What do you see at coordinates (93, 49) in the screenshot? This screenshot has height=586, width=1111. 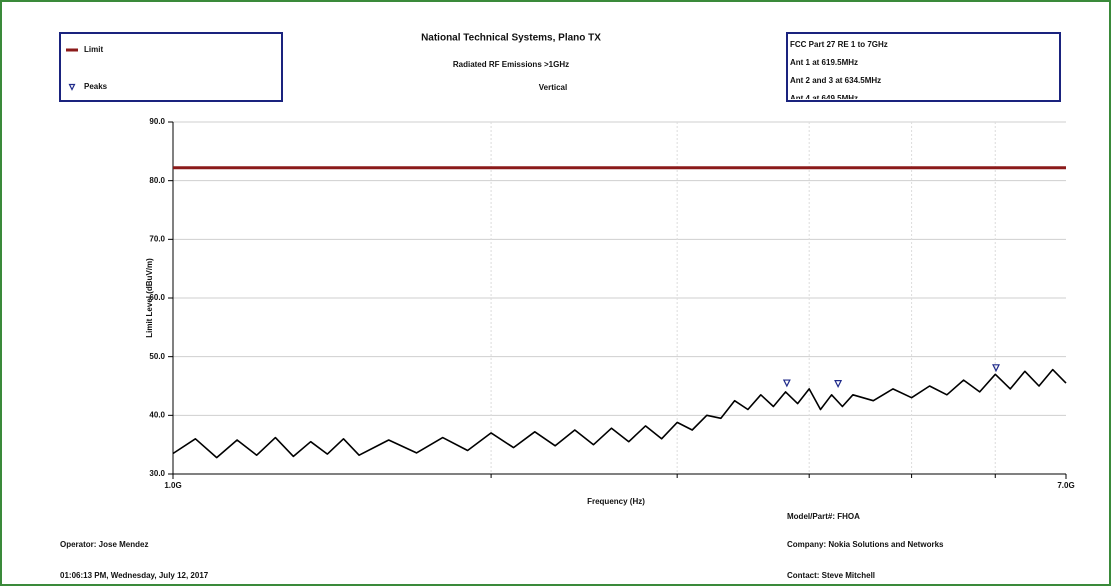 I see `legend-label: Limit` at bounding box center [93, 49].